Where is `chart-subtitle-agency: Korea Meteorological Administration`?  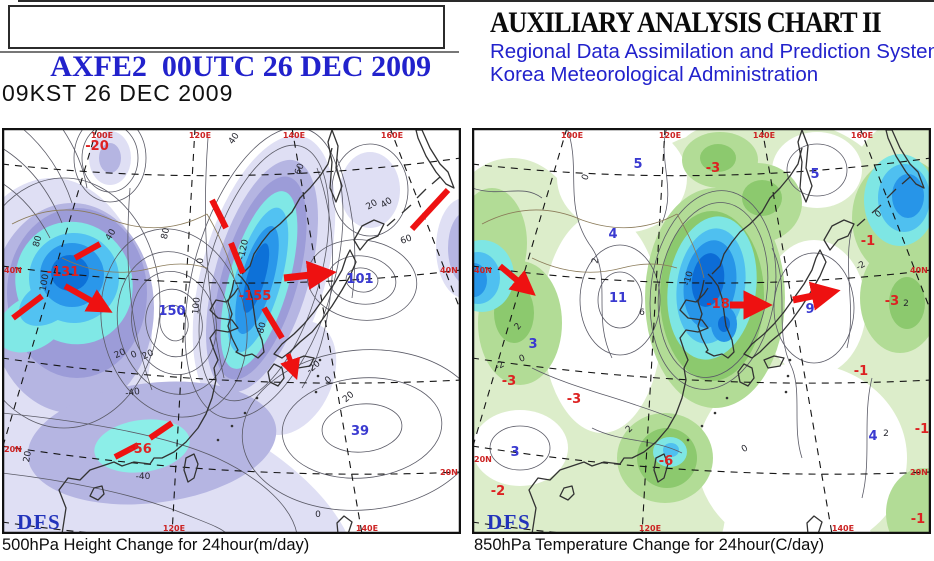 chart-subtitle-agency: Korea Meteorological Administration is located at coordinates (654, 74).